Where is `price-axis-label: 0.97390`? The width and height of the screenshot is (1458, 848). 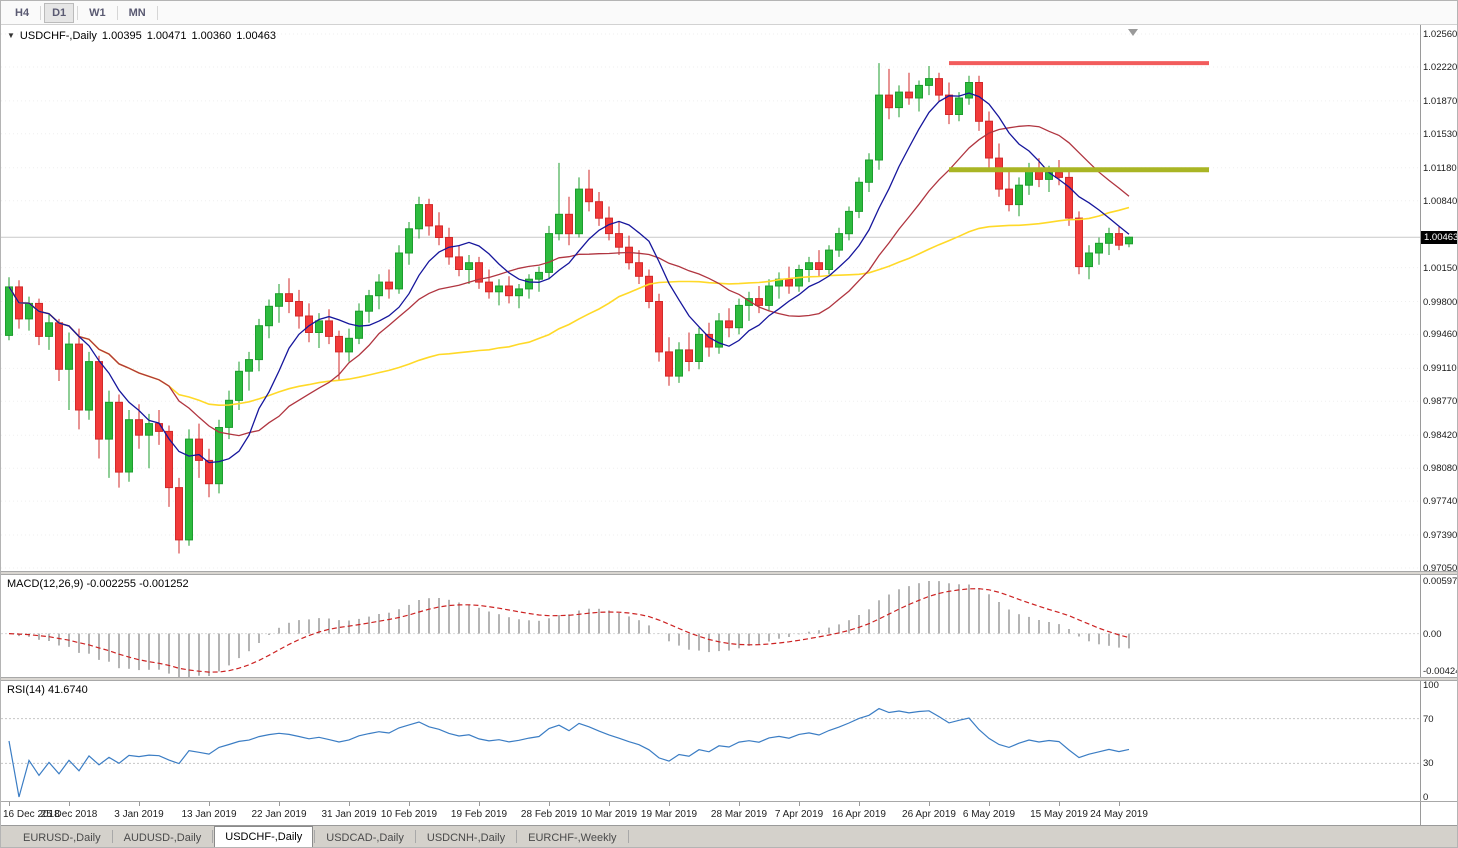
price-axis-label: 0.97390 is located at coordinates (1440, 535).